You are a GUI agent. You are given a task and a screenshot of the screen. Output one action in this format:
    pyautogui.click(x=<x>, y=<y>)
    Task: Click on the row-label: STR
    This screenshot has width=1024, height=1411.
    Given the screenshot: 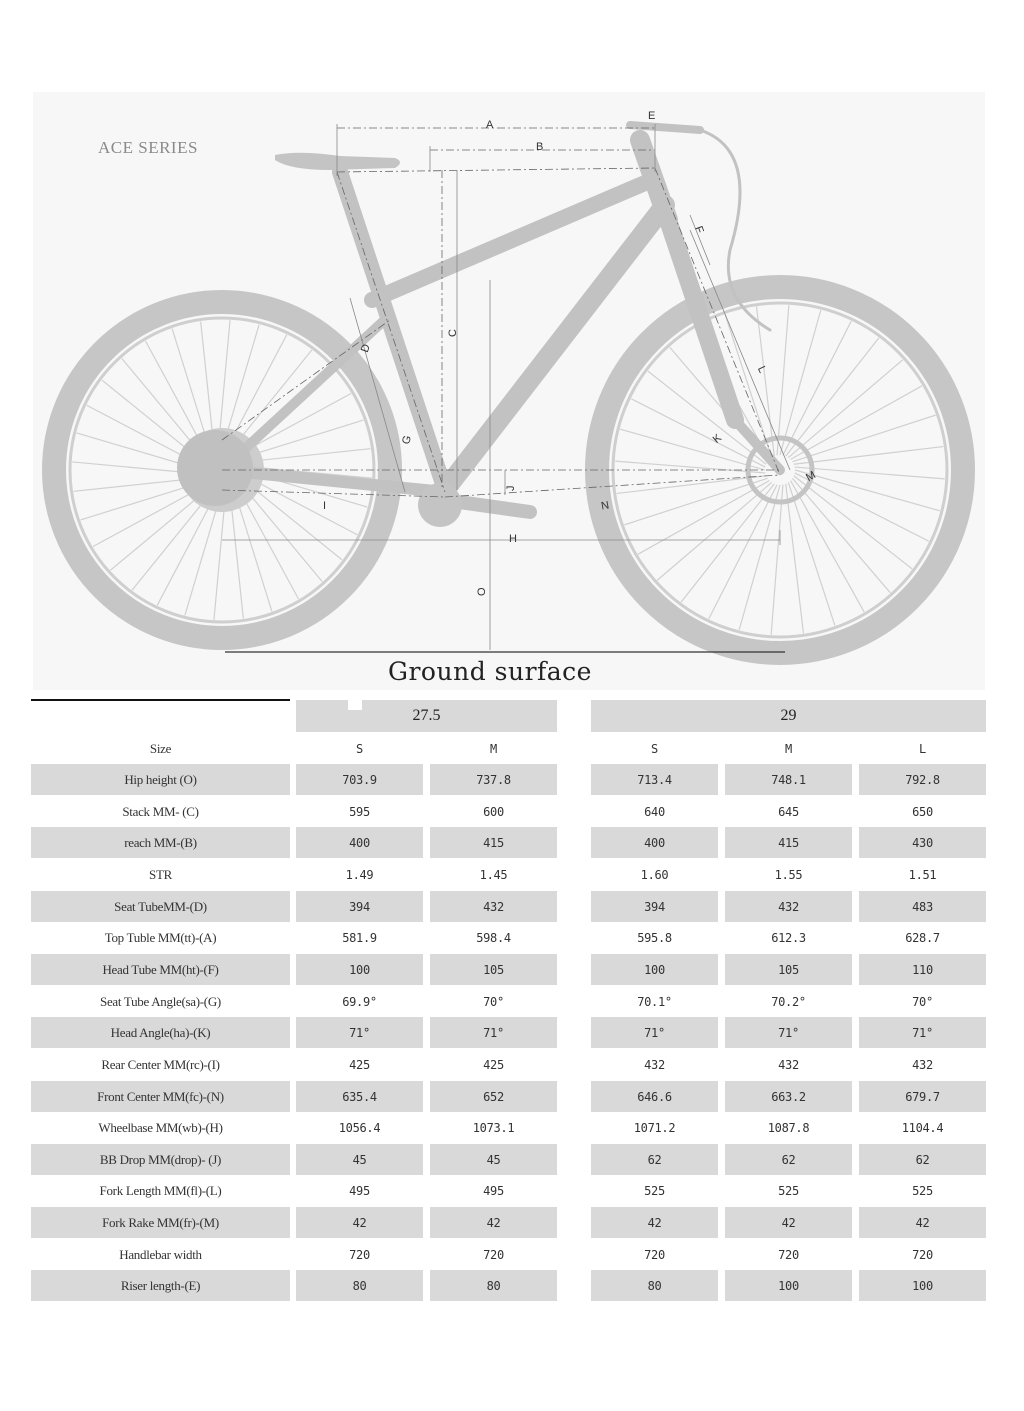 What is the action you would take?
    pyautogui.click(x=160, y=874)
    